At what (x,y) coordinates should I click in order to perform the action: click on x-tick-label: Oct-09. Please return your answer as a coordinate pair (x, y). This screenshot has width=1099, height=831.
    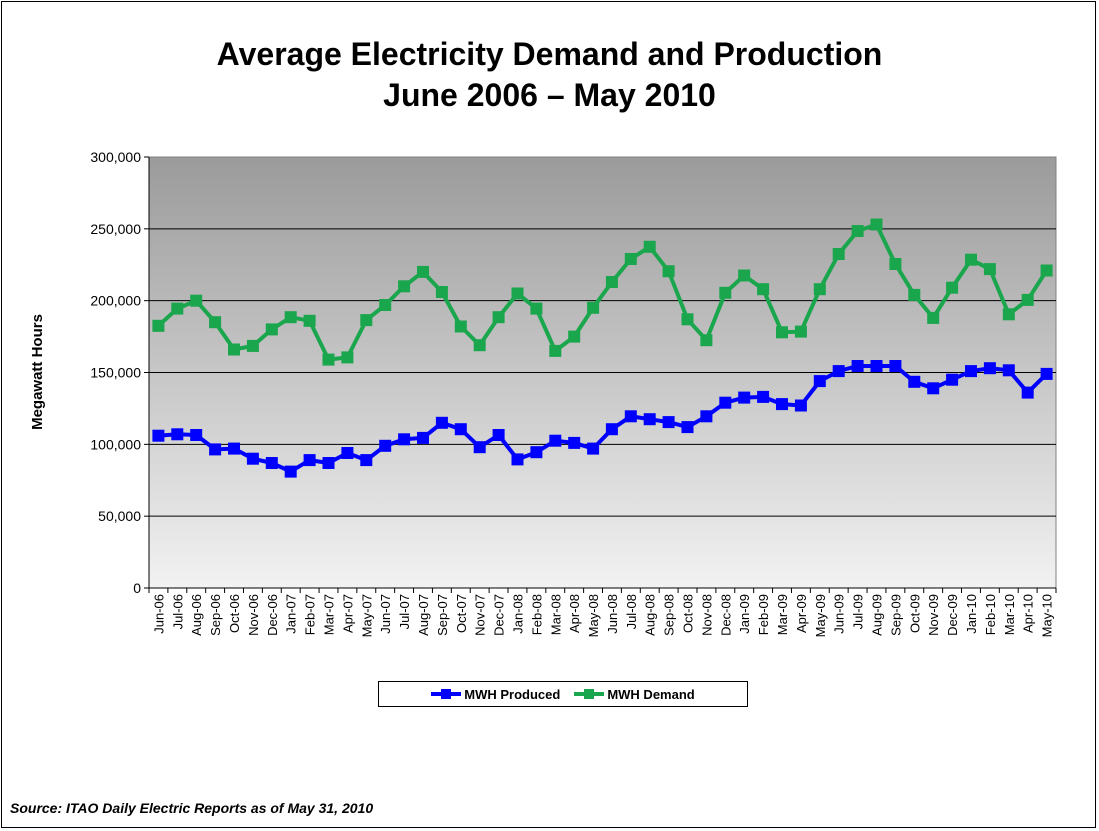
    Looking at the image, I should click on (914, 613).